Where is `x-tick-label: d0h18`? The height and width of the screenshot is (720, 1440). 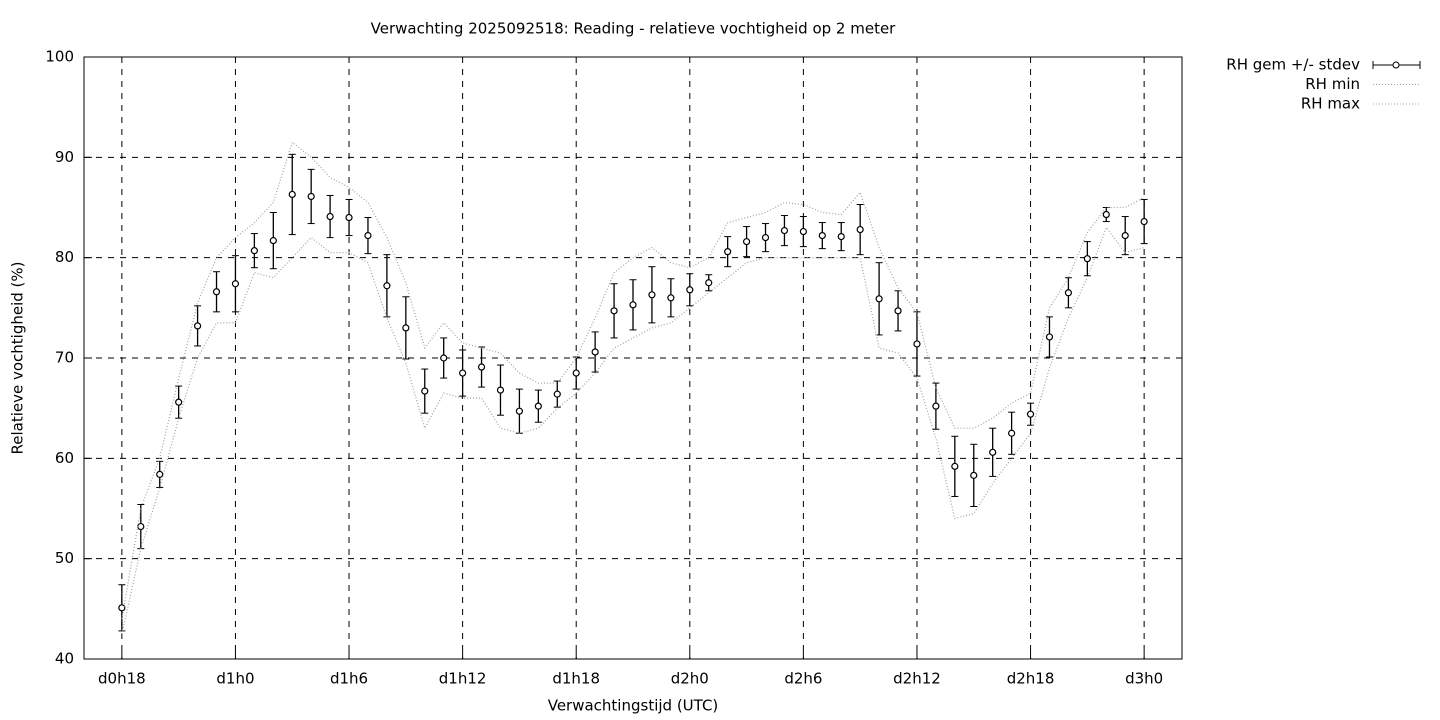 x-tick-label: d0h18 is located at coordinates (122, 679).